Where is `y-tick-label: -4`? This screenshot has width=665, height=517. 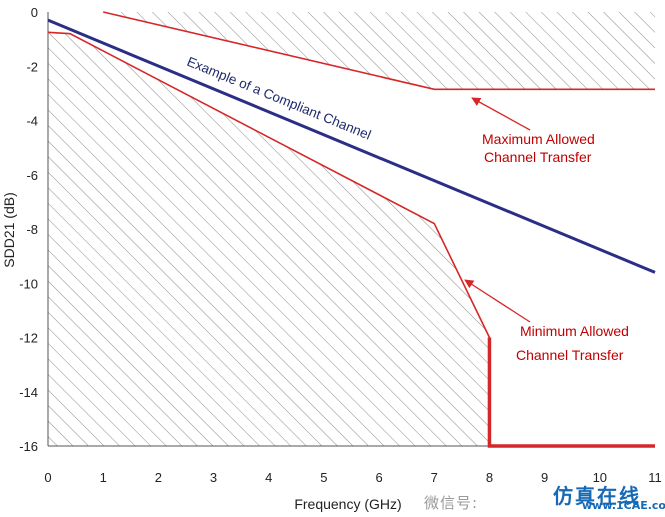
y-tick-label: -4 is located at coordinates (32, 121).